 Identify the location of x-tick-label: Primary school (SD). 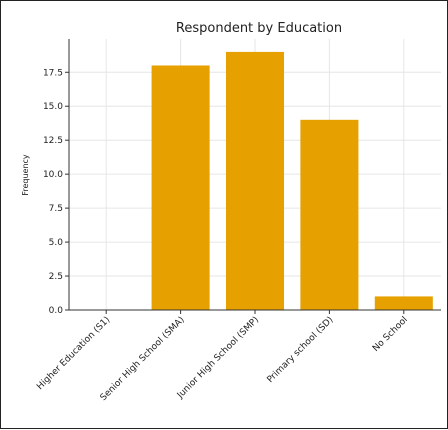
(300, 350).